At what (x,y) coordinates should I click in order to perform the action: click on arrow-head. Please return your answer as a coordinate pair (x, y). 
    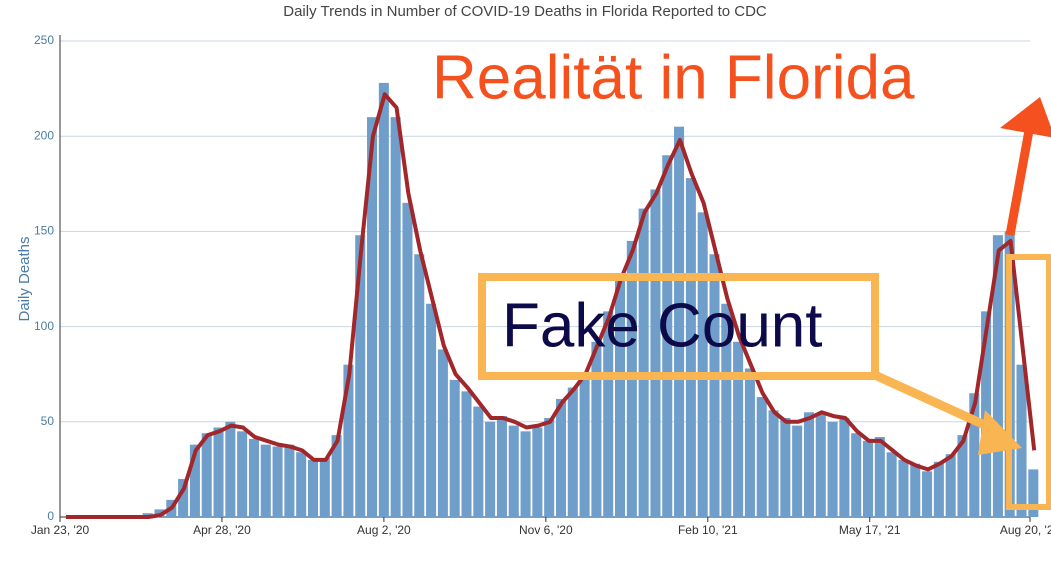
    Looking at the image, I should click on (1025, 117).